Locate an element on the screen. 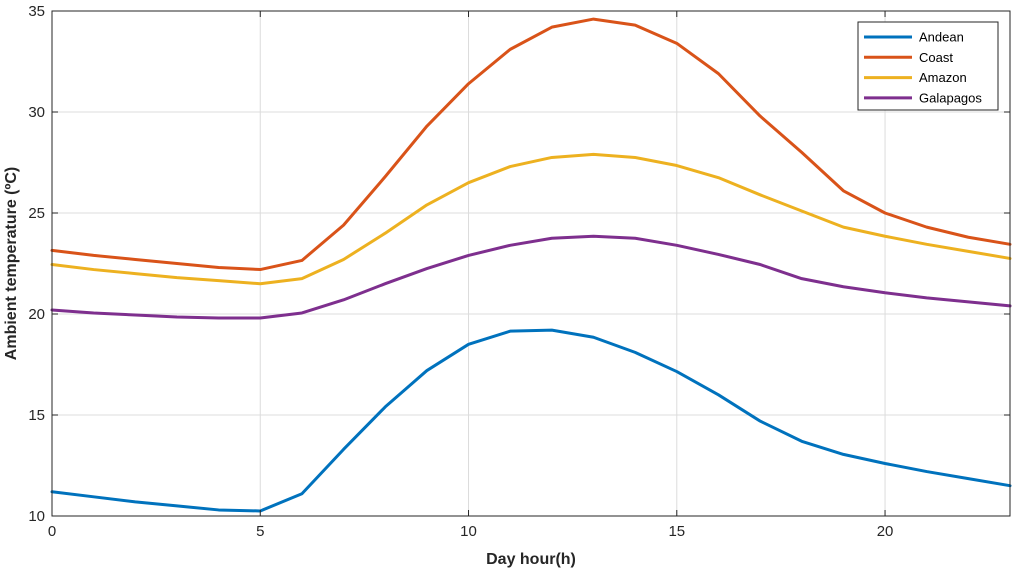  legend-label-galapagos: Galapagos is located at coordinates (950, 97).